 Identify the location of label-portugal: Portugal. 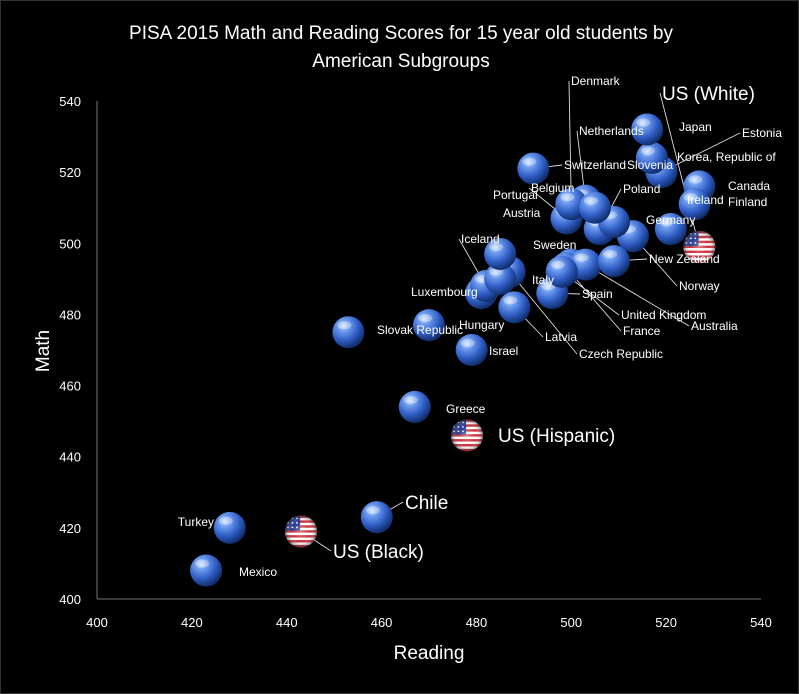
(515, 195).